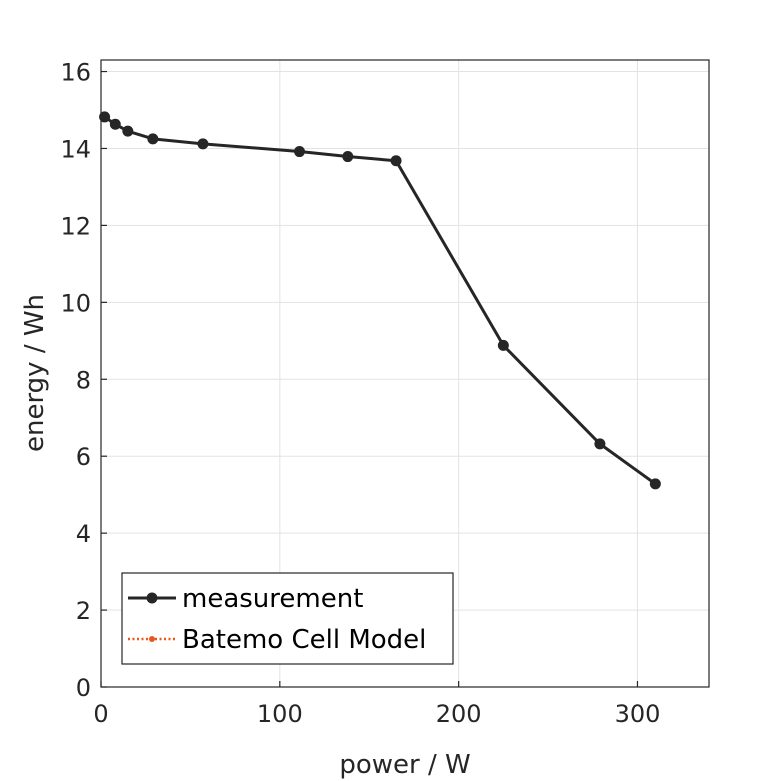 The image size is (781, 781). Describe the element at coordinates (75, 149) in the screenshot. I see `y-tick-label: 14` at that location.